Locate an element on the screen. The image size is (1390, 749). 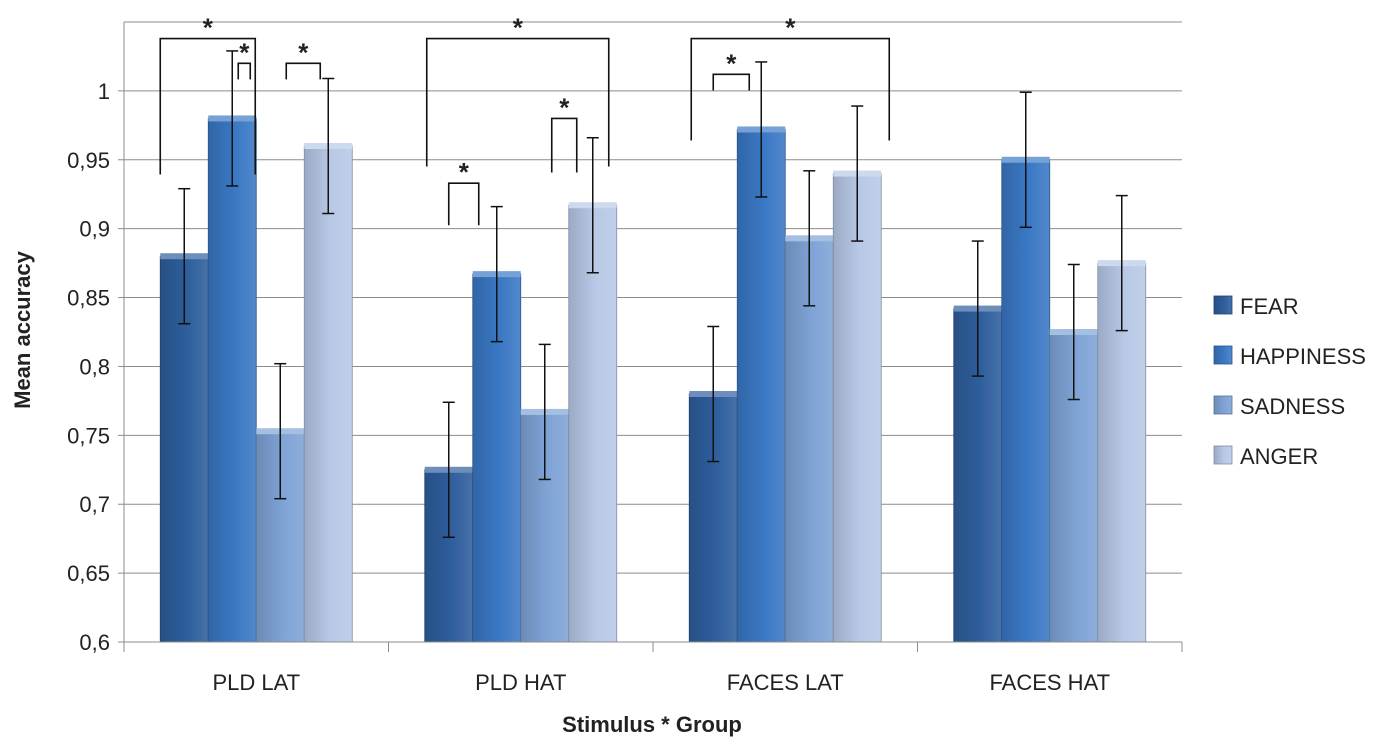
legend-swatch-fear is located at coordinates (1223, 305).